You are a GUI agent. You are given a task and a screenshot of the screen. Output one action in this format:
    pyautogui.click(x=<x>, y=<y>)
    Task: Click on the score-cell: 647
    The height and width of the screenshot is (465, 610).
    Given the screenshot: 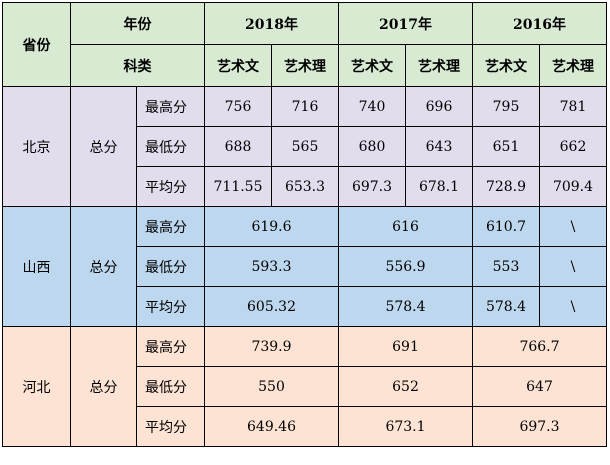 What is the action you would take?
    pyautogui.click(x=539, y=386)
    